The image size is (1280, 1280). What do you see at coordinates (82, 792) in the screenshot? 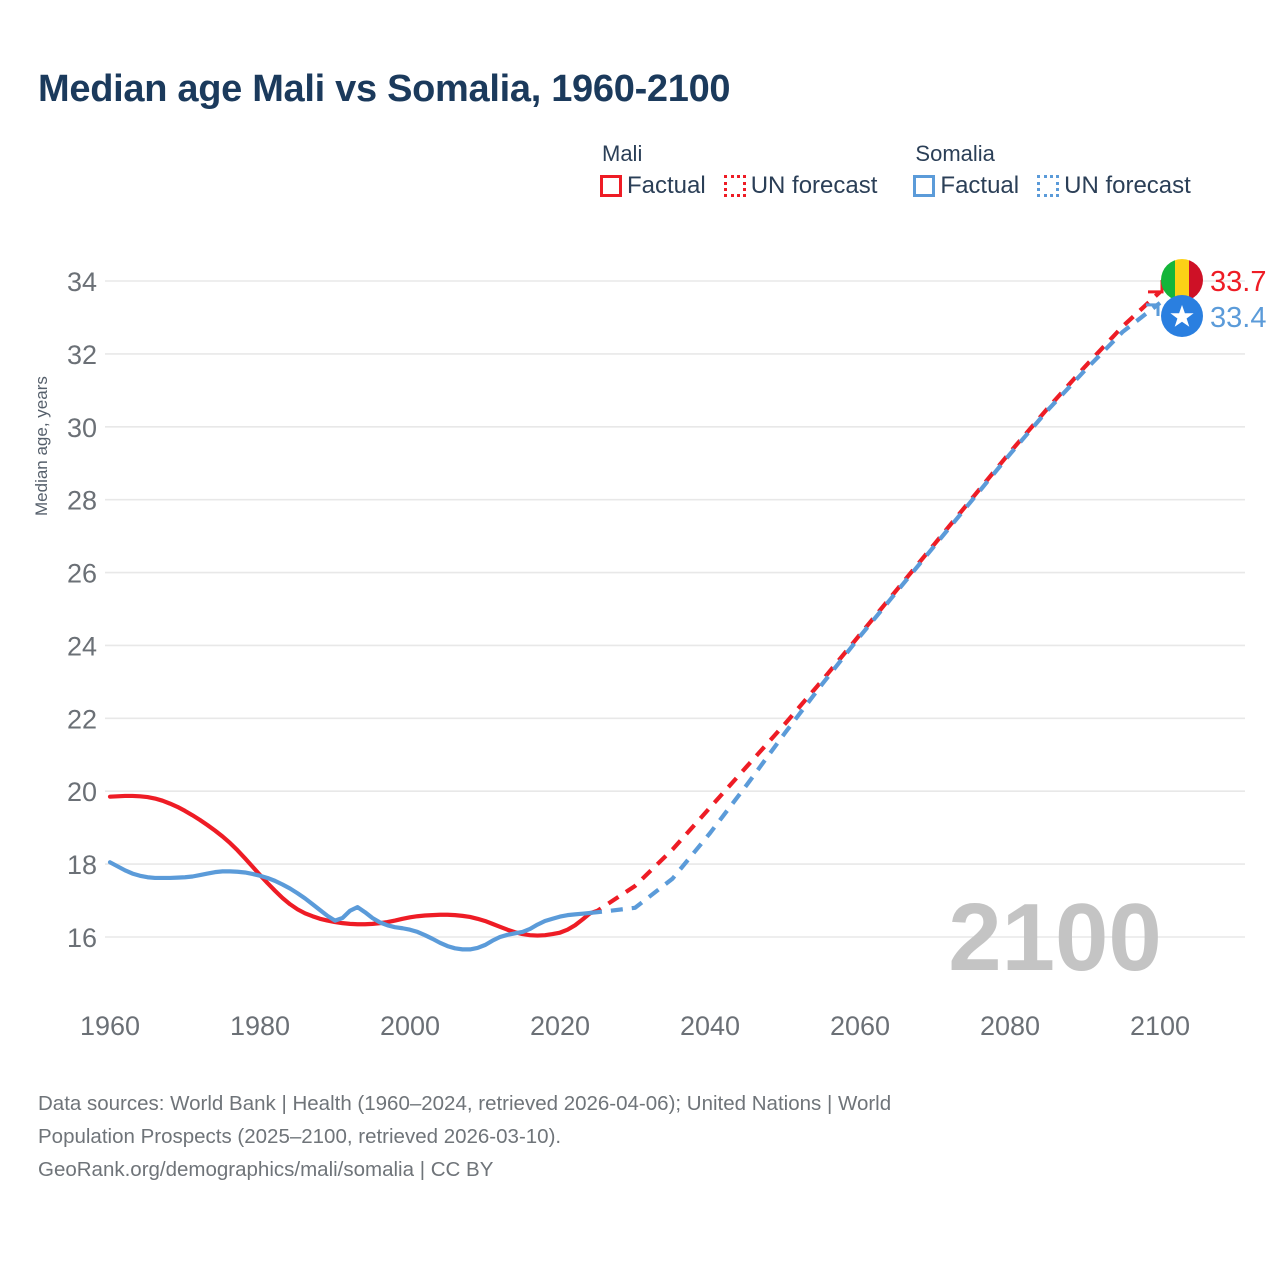
I see `y-tick-label: 20` at bounding box center [82, 792].